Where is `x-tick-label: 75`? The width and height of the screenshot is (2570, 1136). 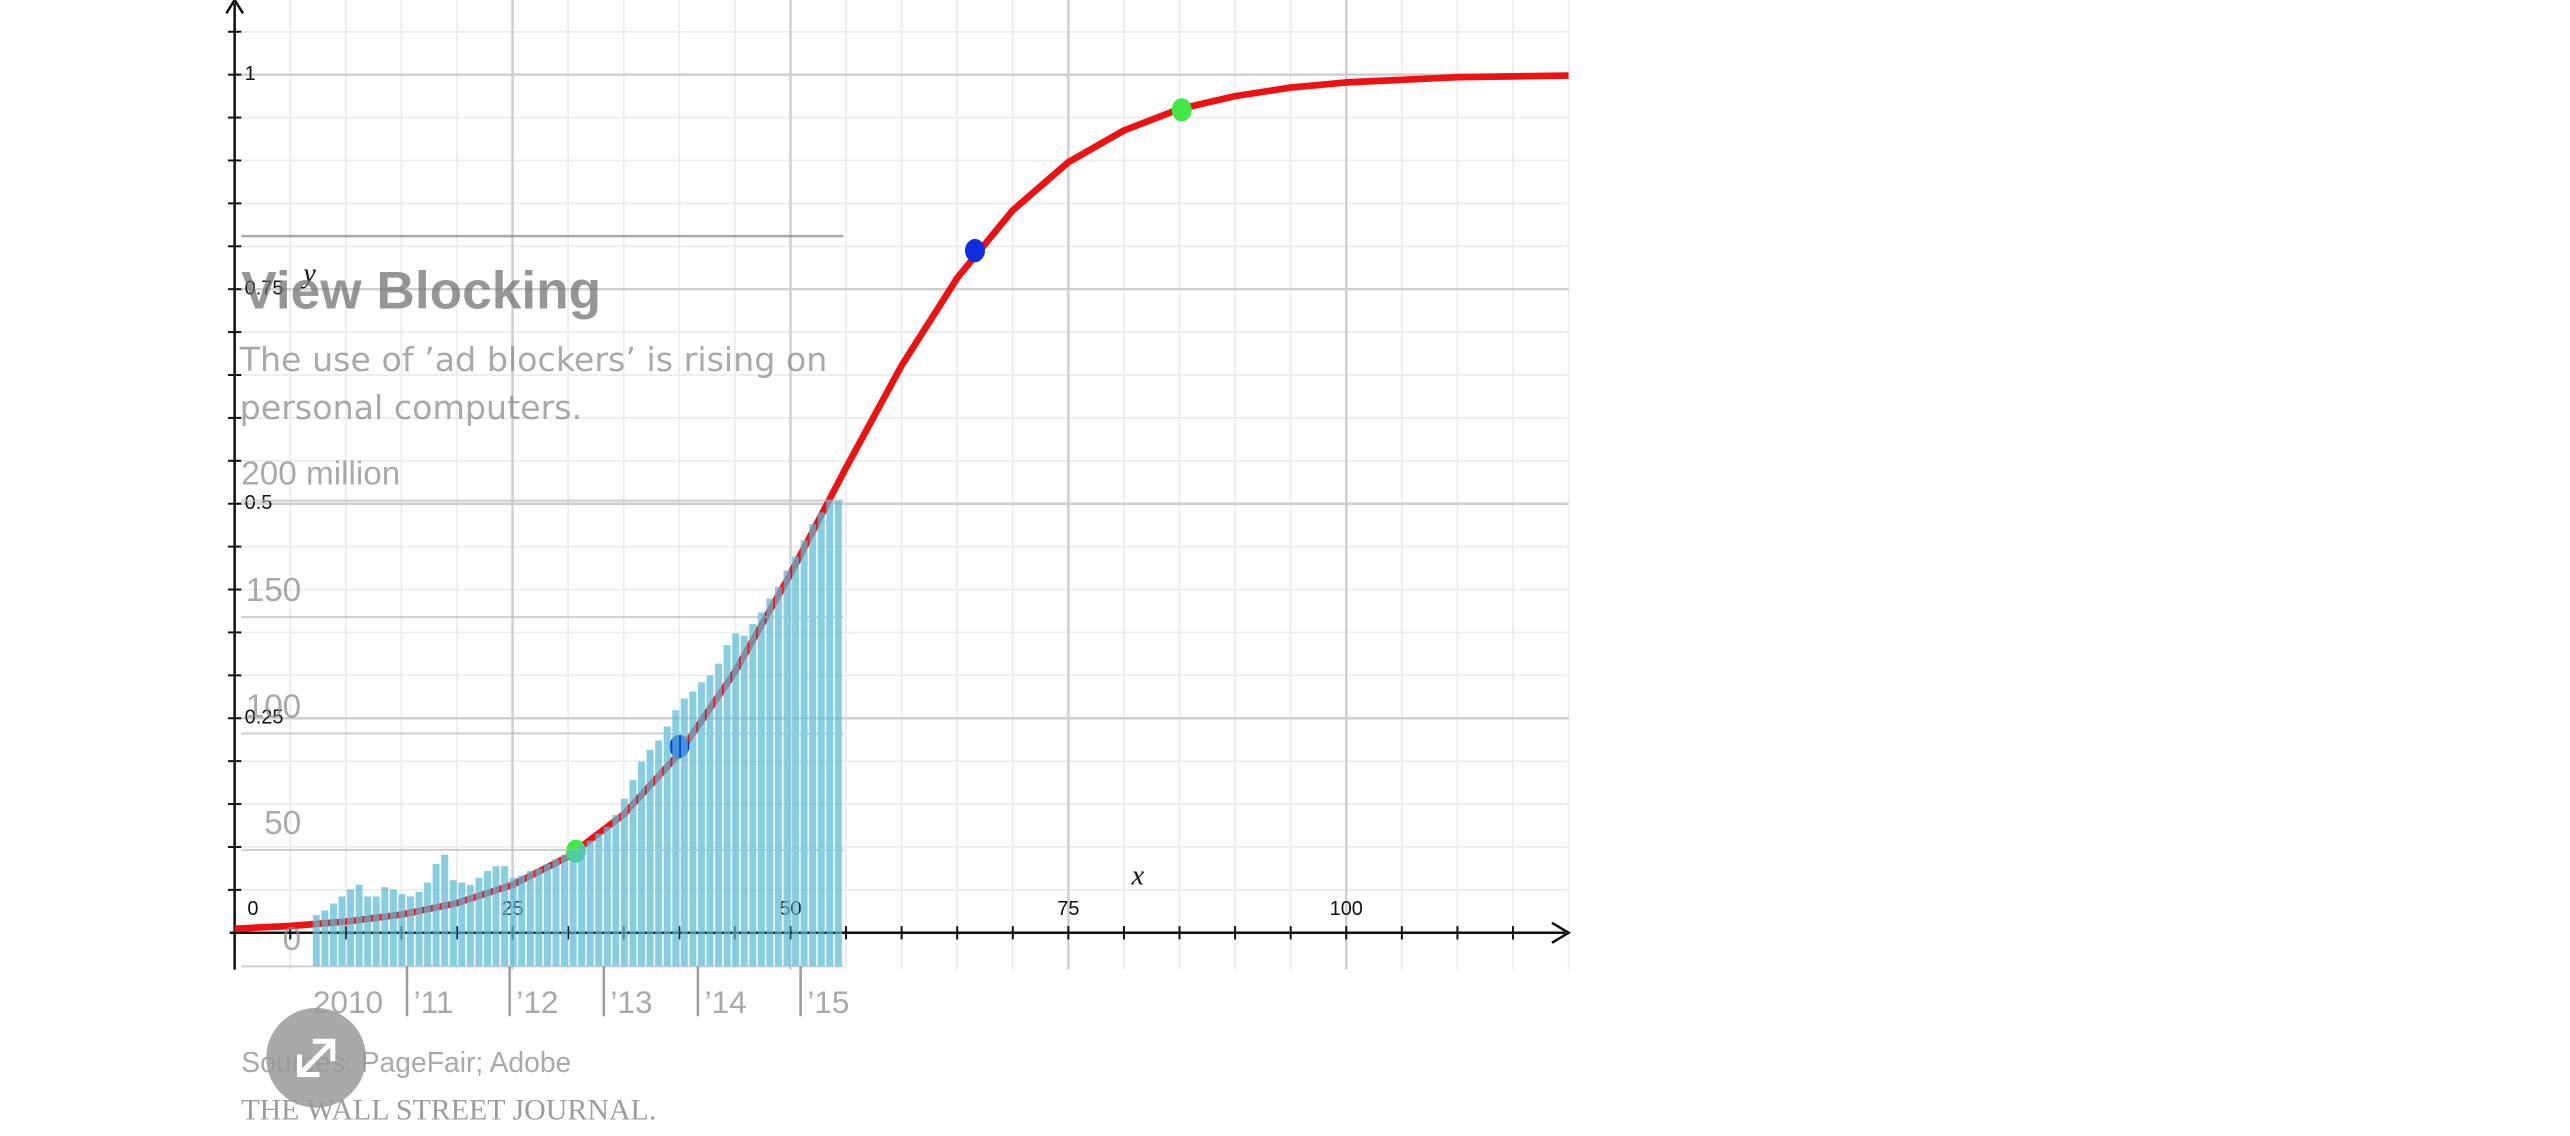 x-tick-label: 75 is located at coordinates (1068, 909).